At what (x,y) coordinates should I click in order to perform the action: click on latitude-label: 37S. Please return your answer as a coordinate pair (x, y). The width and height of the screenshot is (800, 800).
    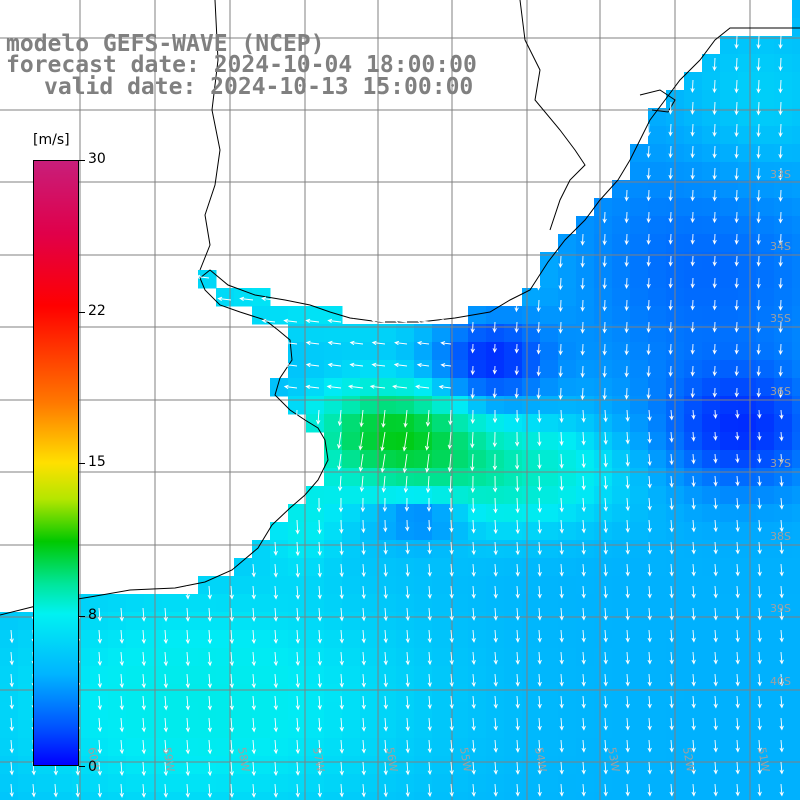
    Looking at the image, I should click on (780, 463).